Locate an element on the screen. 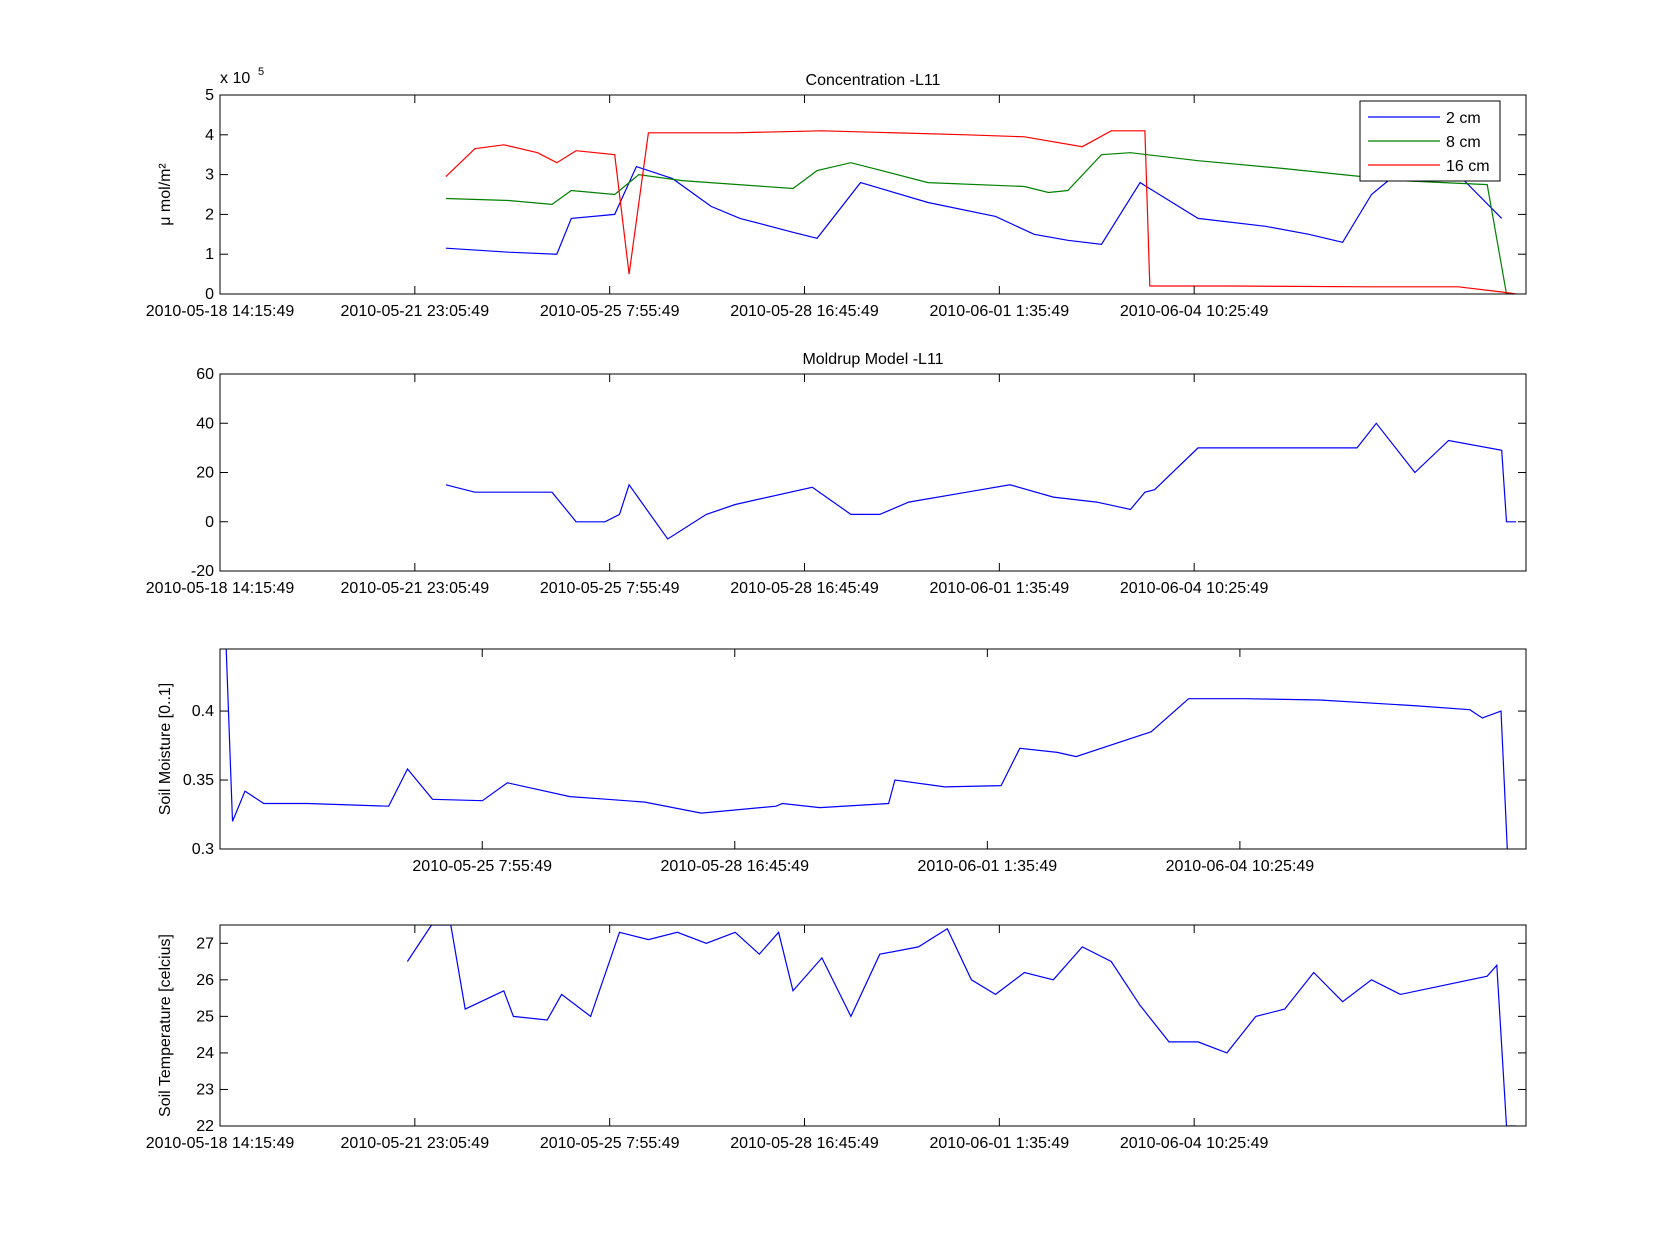  y-tick-label: 22 is located at coordinates (205, 1126).